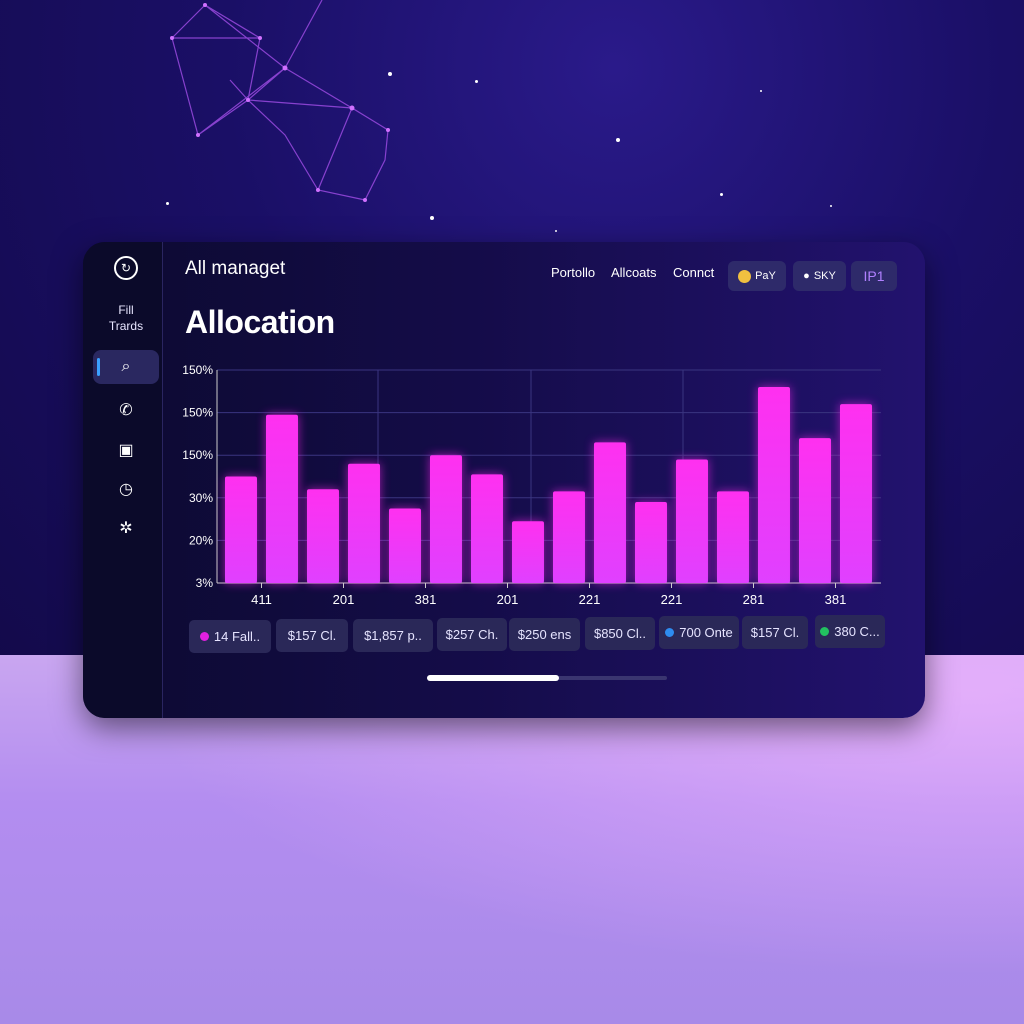  I want to click on search-icon: ⌕, so click(126, 366).